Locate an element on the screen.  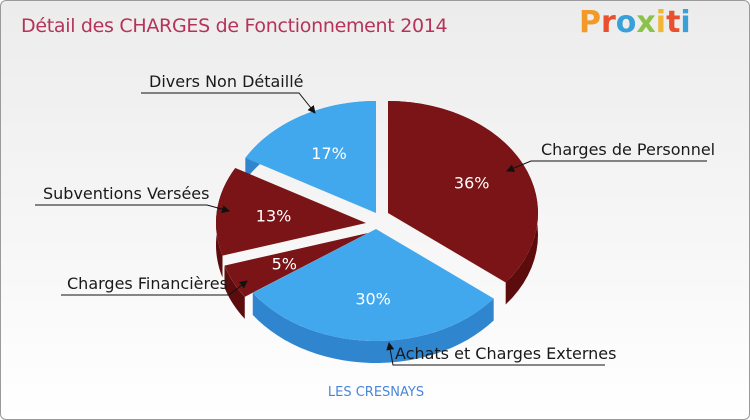
slice-percent-label: 5% is located at coordinates (284, 263).